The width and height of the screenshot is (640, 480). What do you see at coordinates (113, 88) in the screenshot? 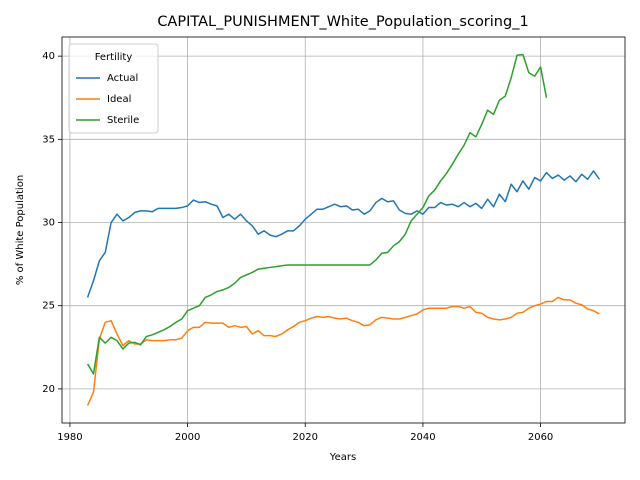
I see `legend-box` at bounding box center [113, 88].